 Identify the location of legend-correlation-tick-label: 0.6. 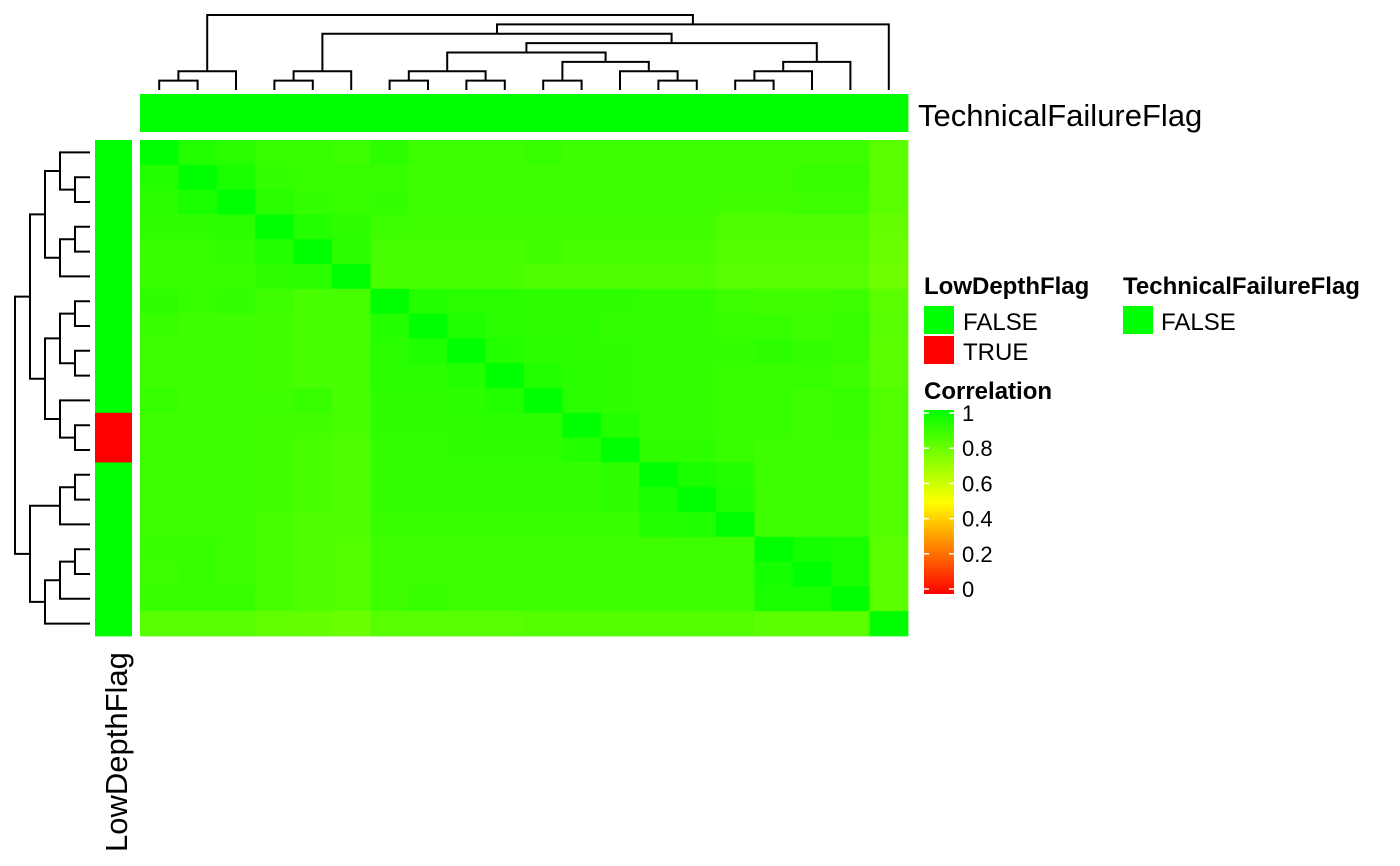
(977, 483).